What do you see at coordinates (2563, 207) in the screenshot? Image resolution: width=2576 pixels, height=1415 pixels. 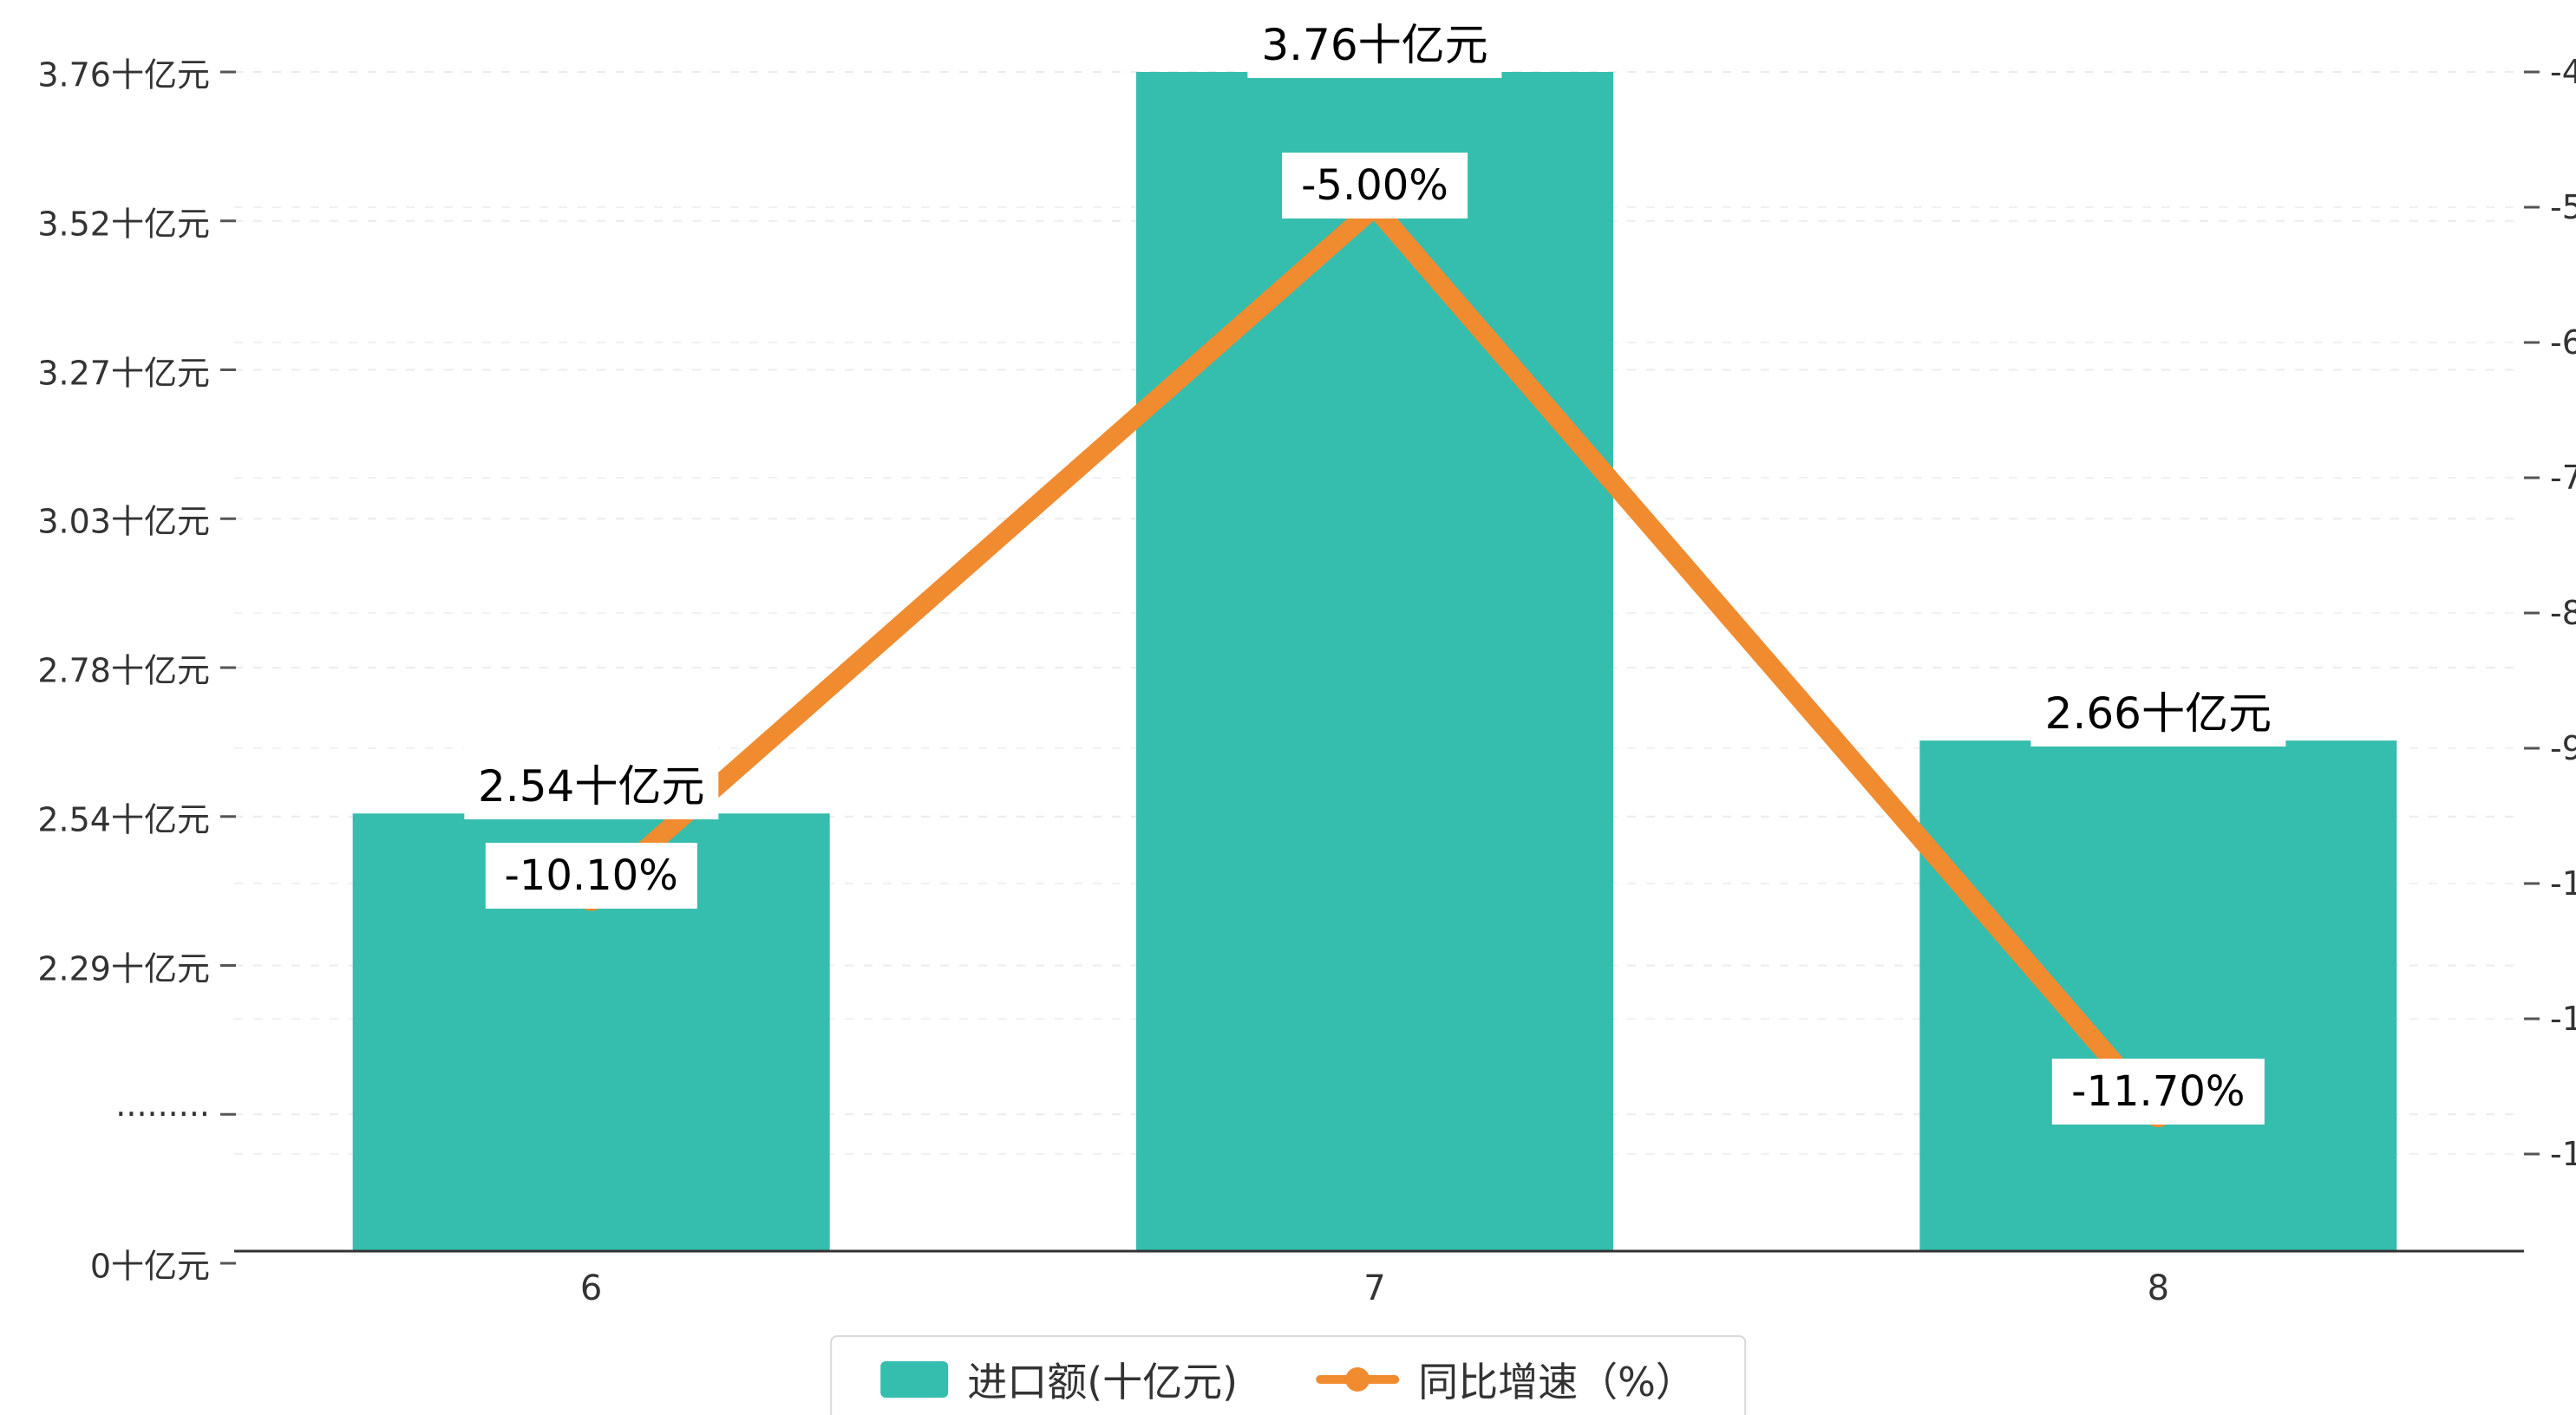 I see `right-axis-label: -5` at bounding box center [2563, 207].